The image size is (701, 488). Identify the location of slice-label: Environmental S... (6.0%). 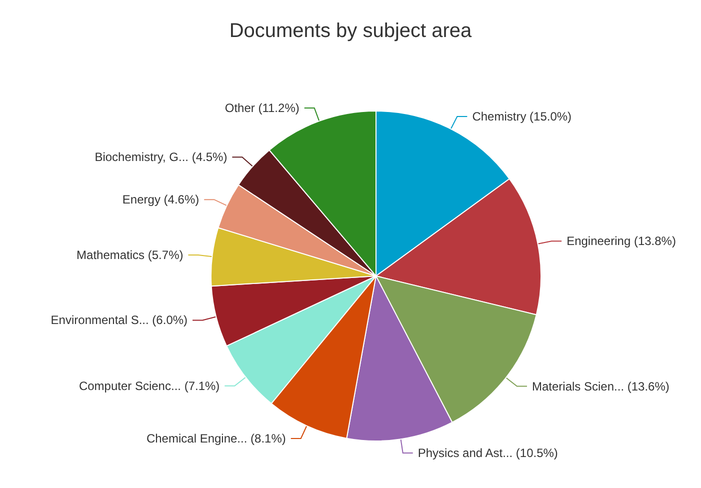
(119, 320).